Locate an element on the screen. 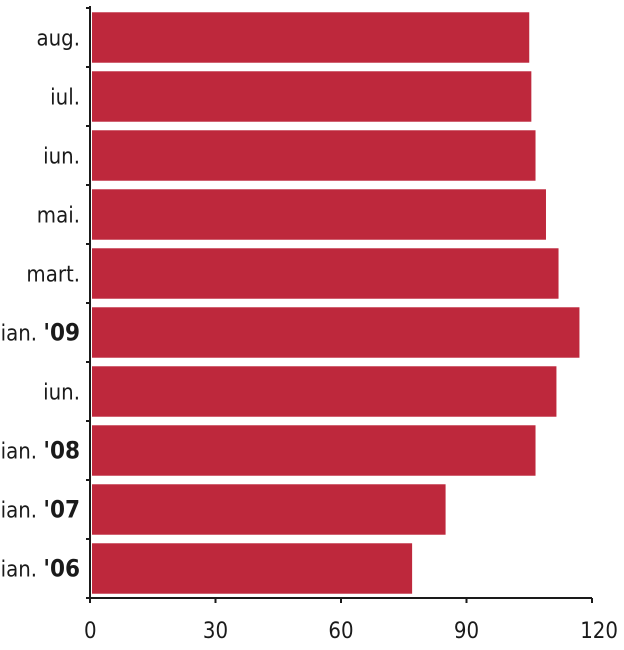 The image size is (624, 650). x-tick-label: 30 is located at coordinates (215, 631).